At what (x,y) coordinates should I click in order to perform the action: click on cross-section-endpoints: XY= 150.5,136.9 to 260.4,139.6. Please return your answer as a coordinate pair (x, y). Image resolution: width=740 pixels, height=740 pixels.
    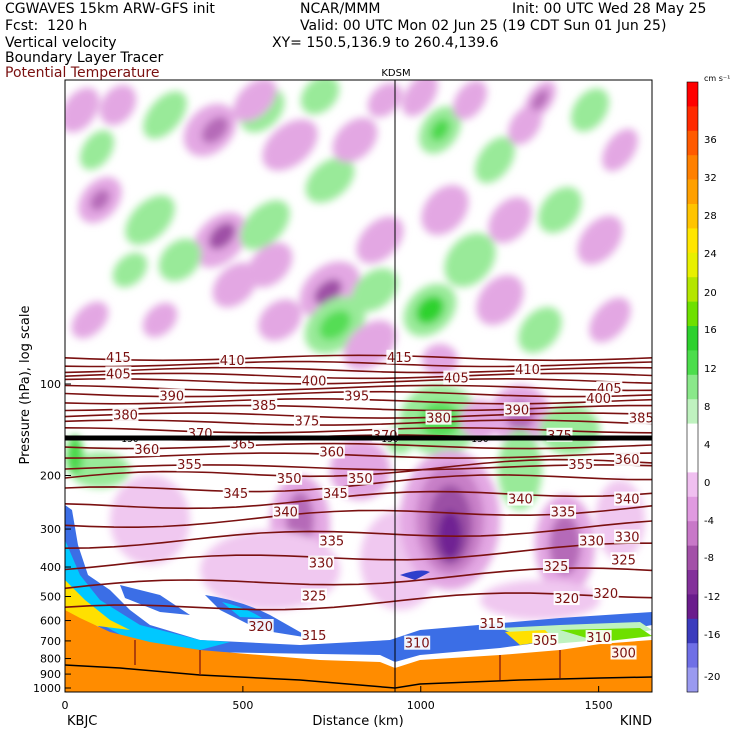
    Looking at the image, I should click on (385, 43).